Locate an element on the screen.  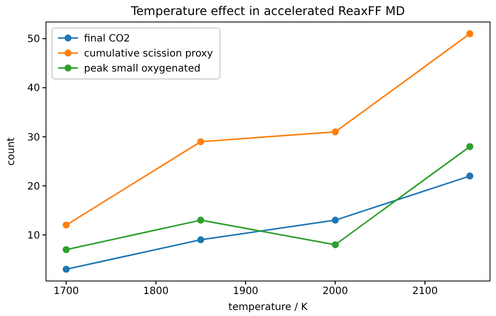
y-tick-label: 50 is located at coordinates (33, 40).